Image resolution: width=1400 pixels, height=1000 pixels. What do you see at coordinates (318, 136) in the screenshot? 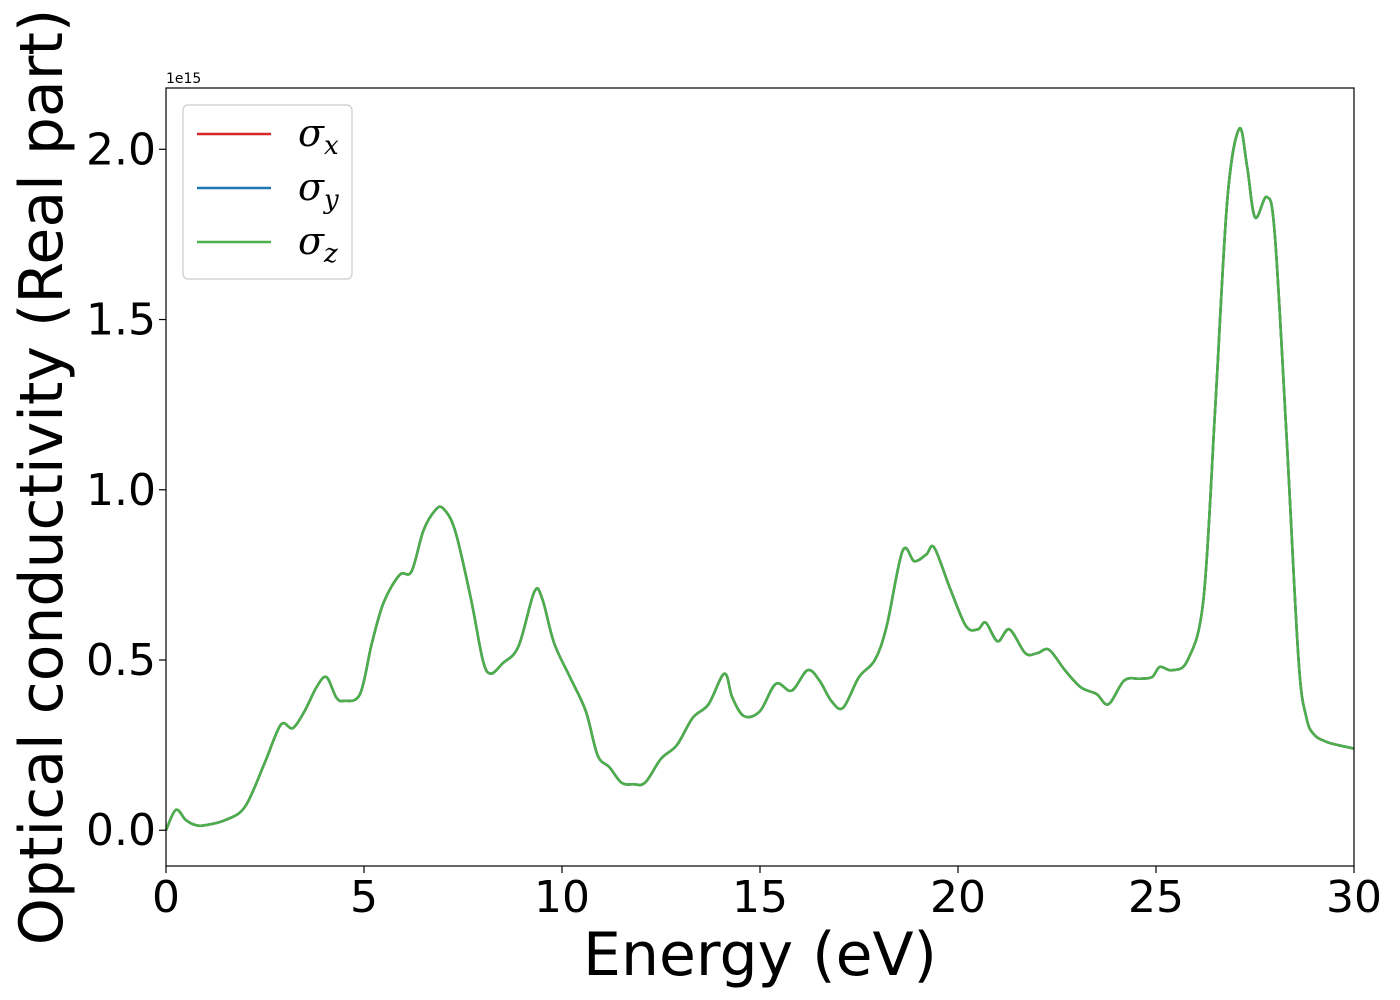
I see `legend-label-x: σx` at bounding box center [318, 136].